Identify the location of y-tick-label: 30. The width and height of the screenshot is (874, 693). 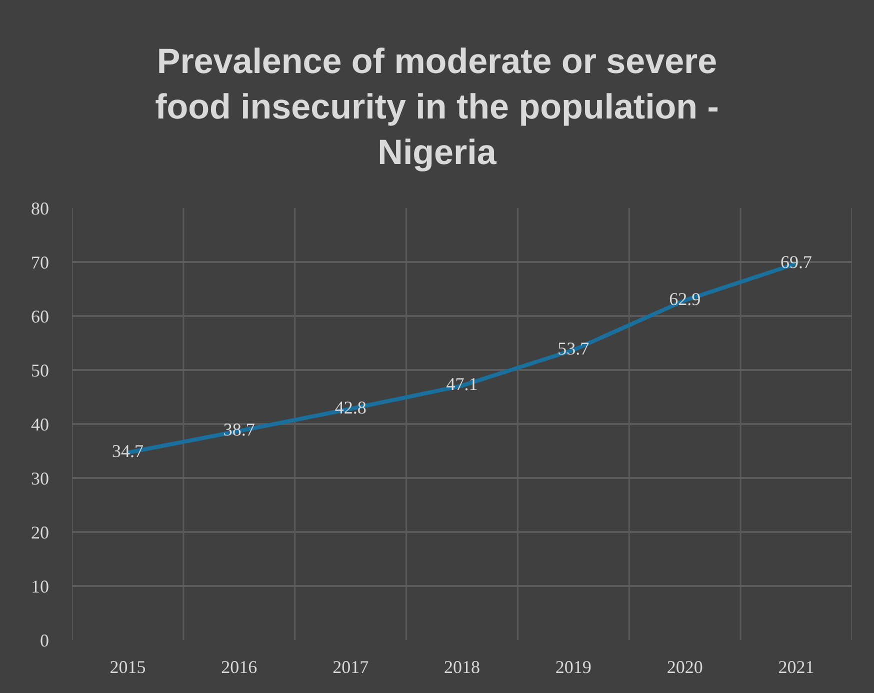
(40, 478).